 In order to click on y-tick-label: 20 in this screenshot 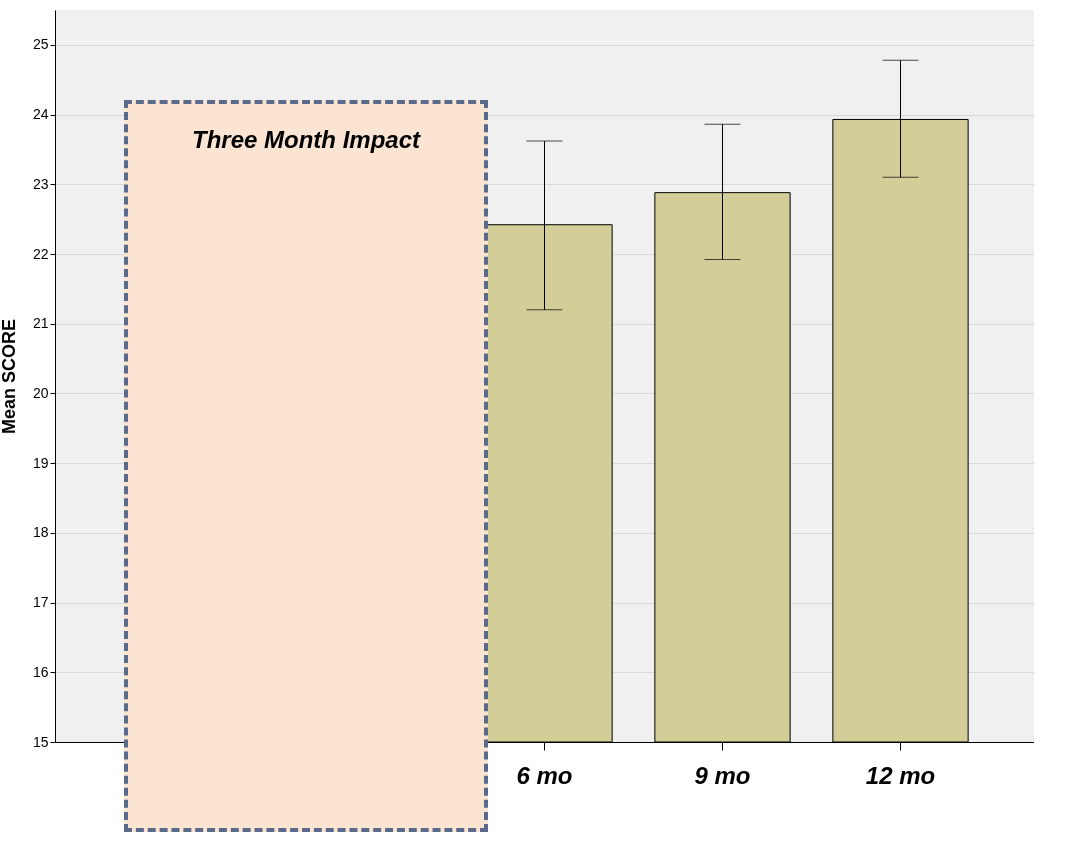, I will do `click(40, 392)`.